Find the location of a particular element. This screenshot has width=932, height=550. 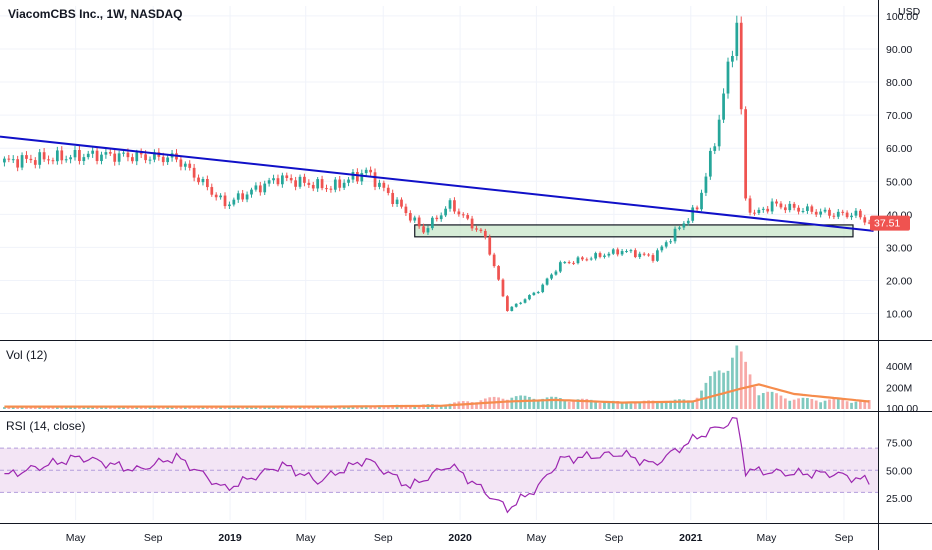

rsi-tick-label: 75.00 is located at coordinates (899, 444).